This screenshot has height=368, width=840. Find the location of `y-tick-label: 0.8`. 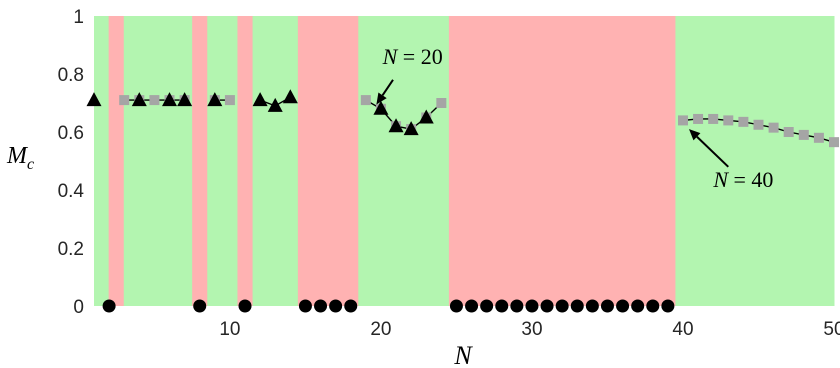

y-tick-label: 0.8 is located at coordinates (71, 75).